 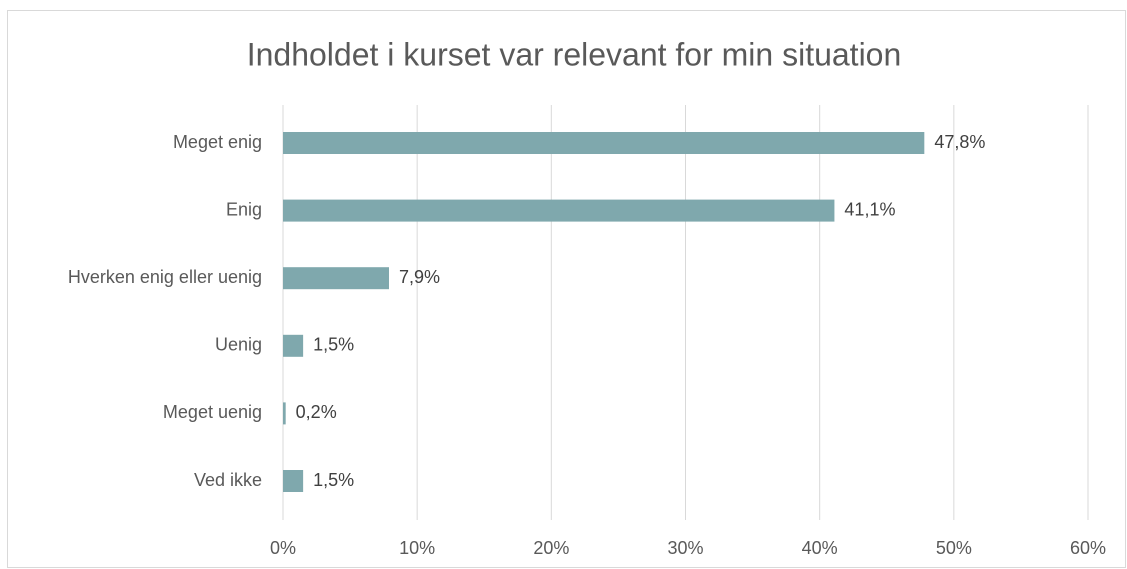 What do you see at coordinates (954, 548) in the screenshot?
I see `x-tick-label: 50%` at bounding box center [954, 548].